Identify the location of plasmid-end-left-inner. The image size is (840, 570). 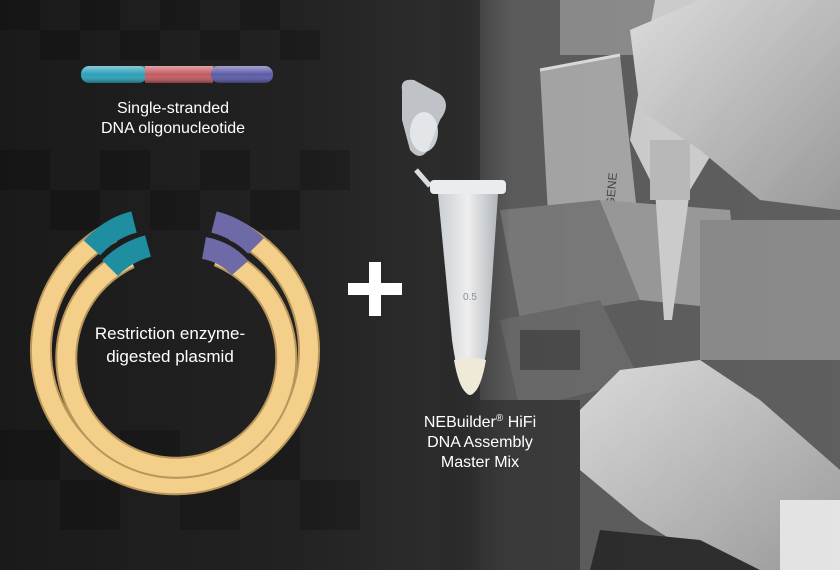
(127, 255).